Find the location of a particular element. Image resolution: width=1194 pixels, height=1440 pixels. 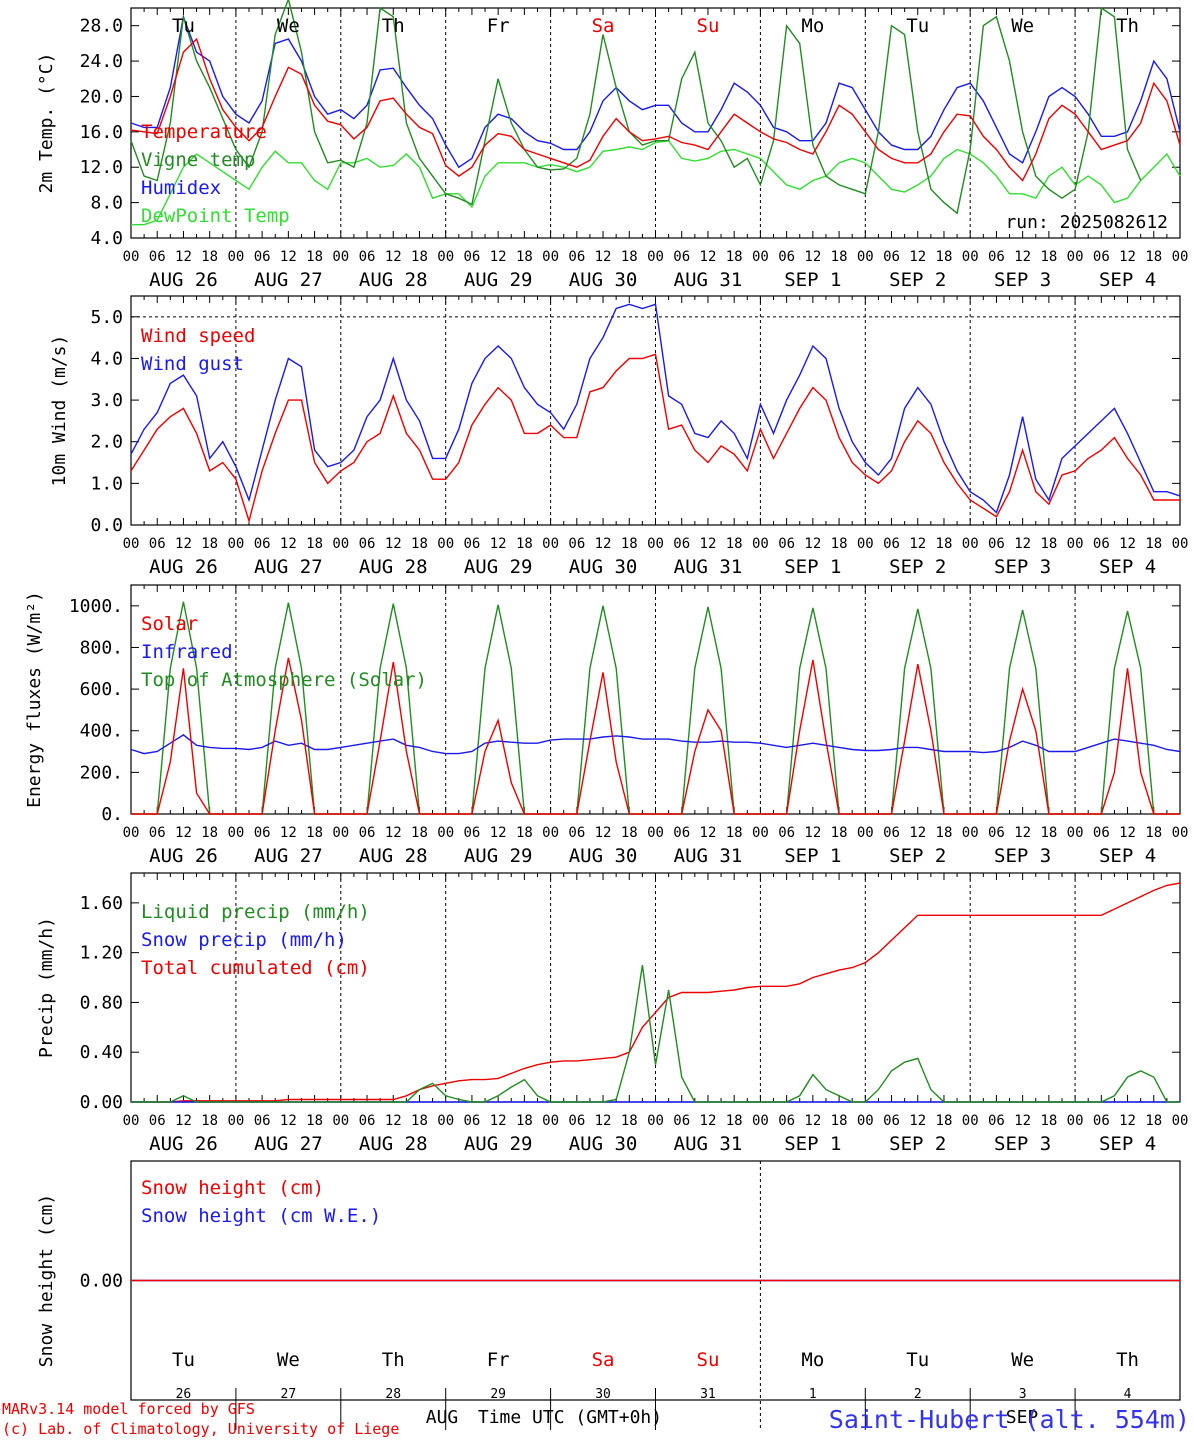

series-line-liquid-precip-mm-h is located at coordinates (655, 1033).